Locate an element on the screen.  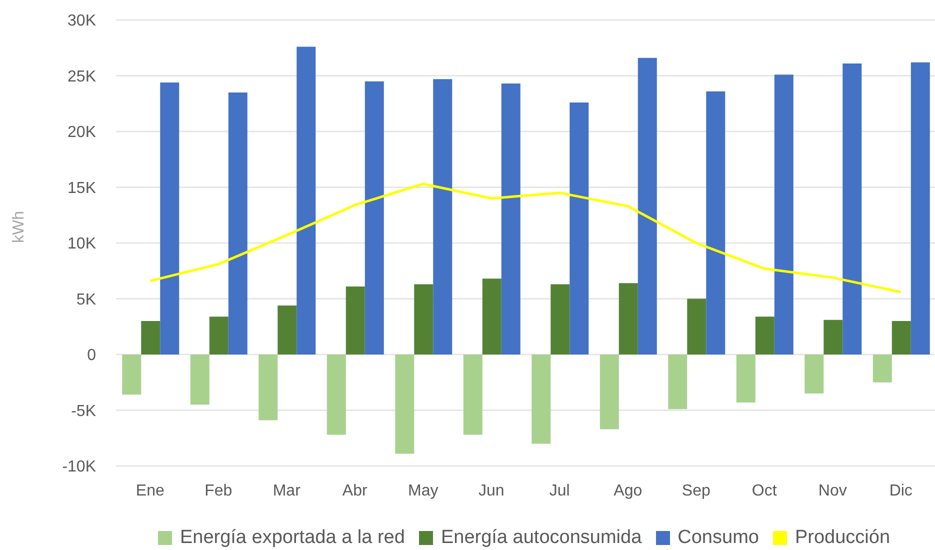
y-tick-label: -5K is located at coordinates (83, 411).